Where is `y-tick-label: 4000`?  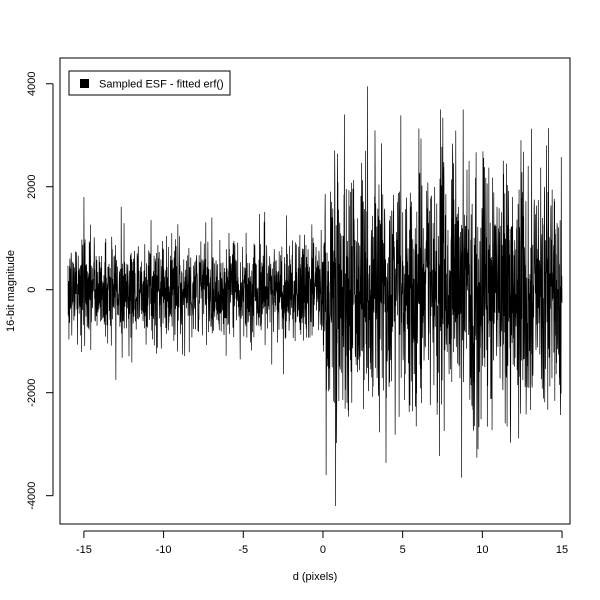 y-tick-label: 4000 is located at coordinates (32, 84).